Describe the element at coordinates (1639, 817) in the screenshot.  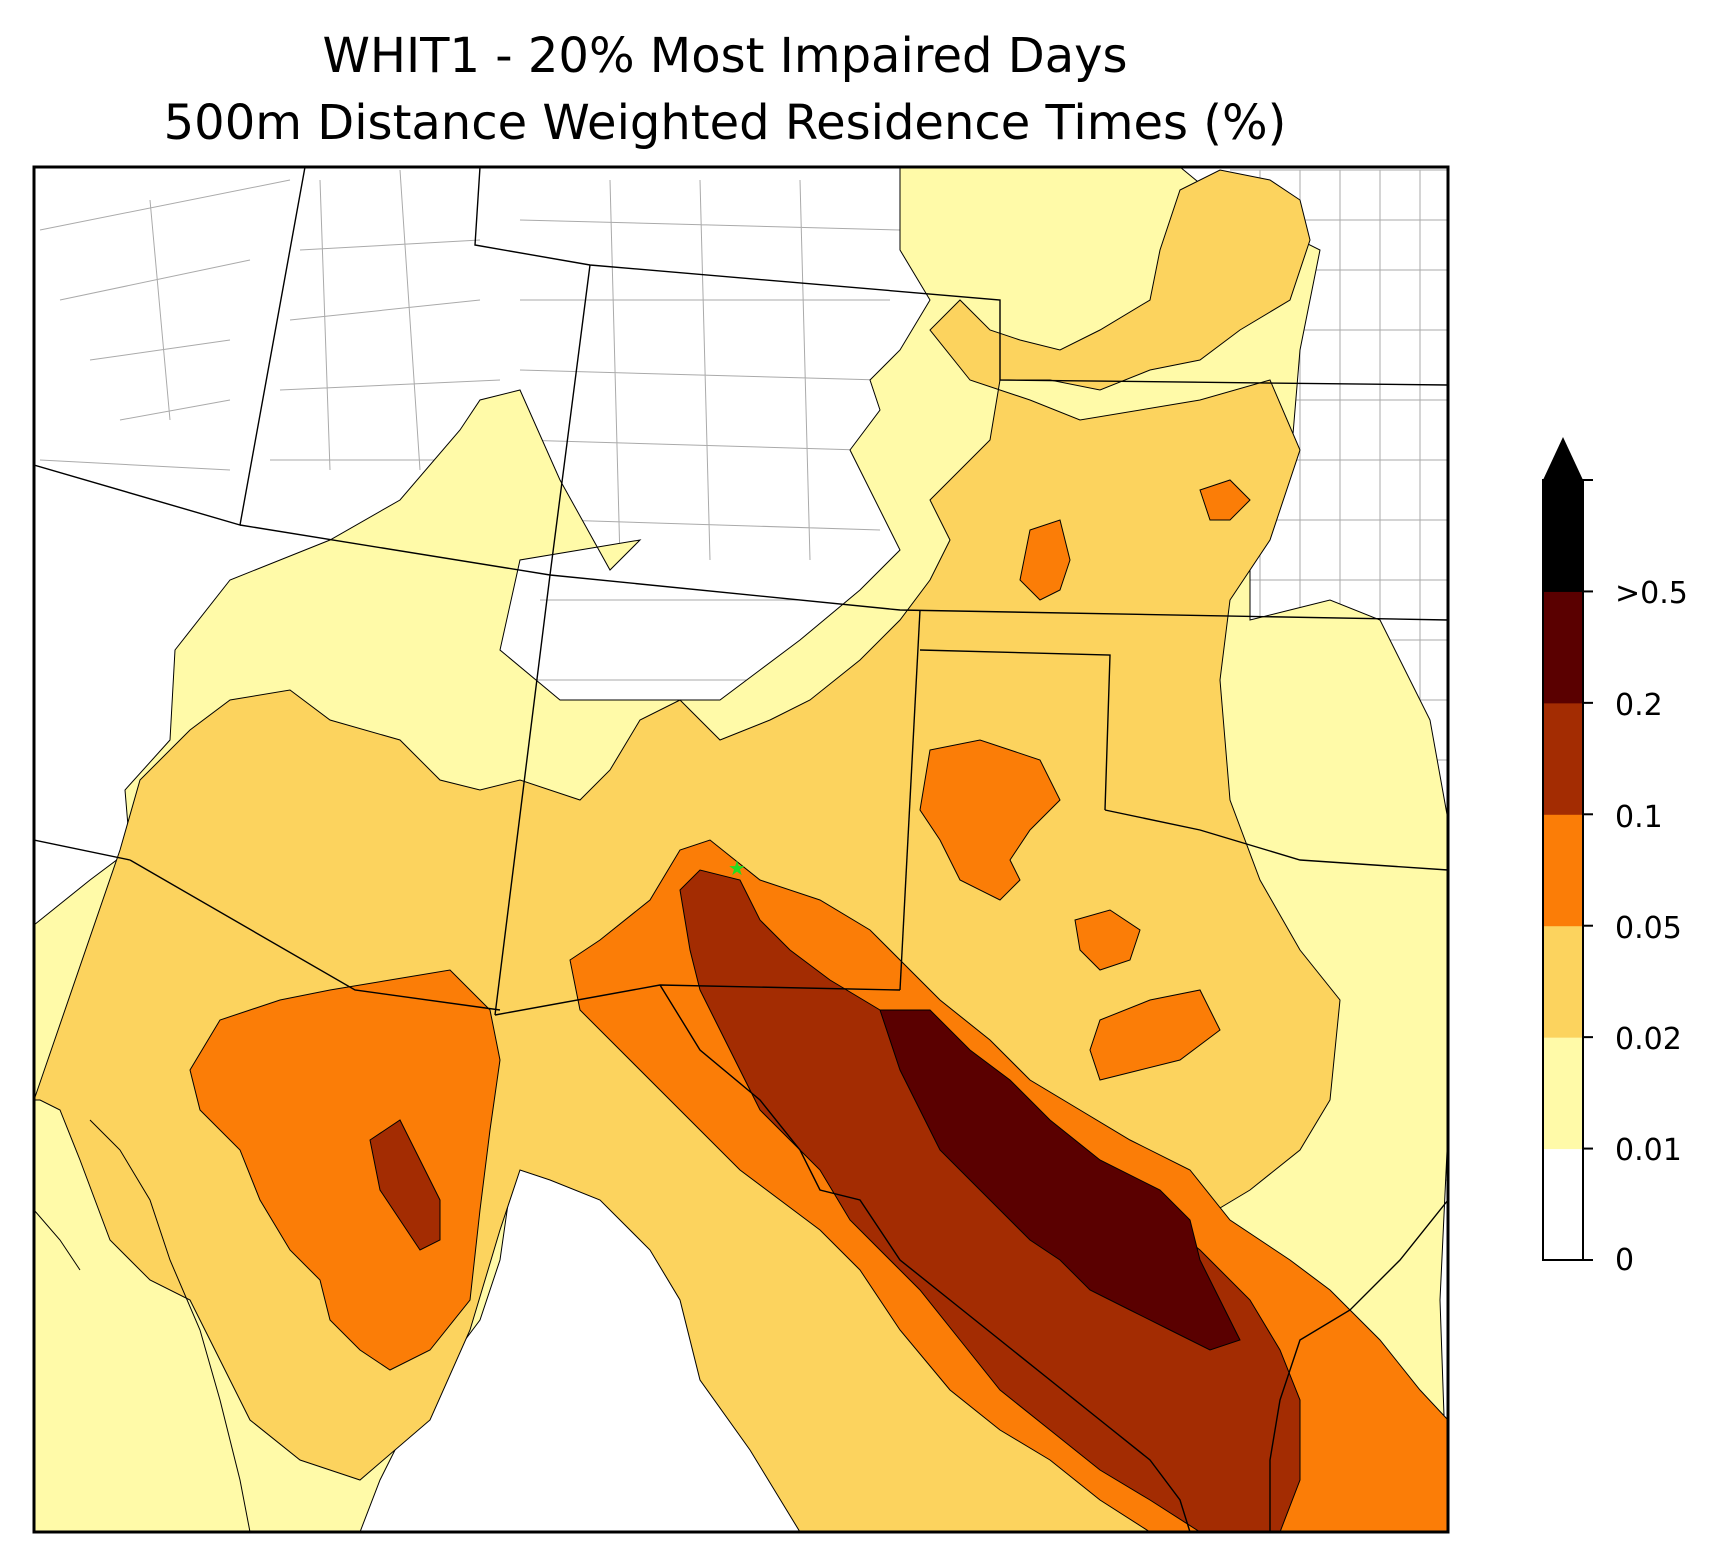
I see `colorbar-tick-label-4: 0.1` at that location.